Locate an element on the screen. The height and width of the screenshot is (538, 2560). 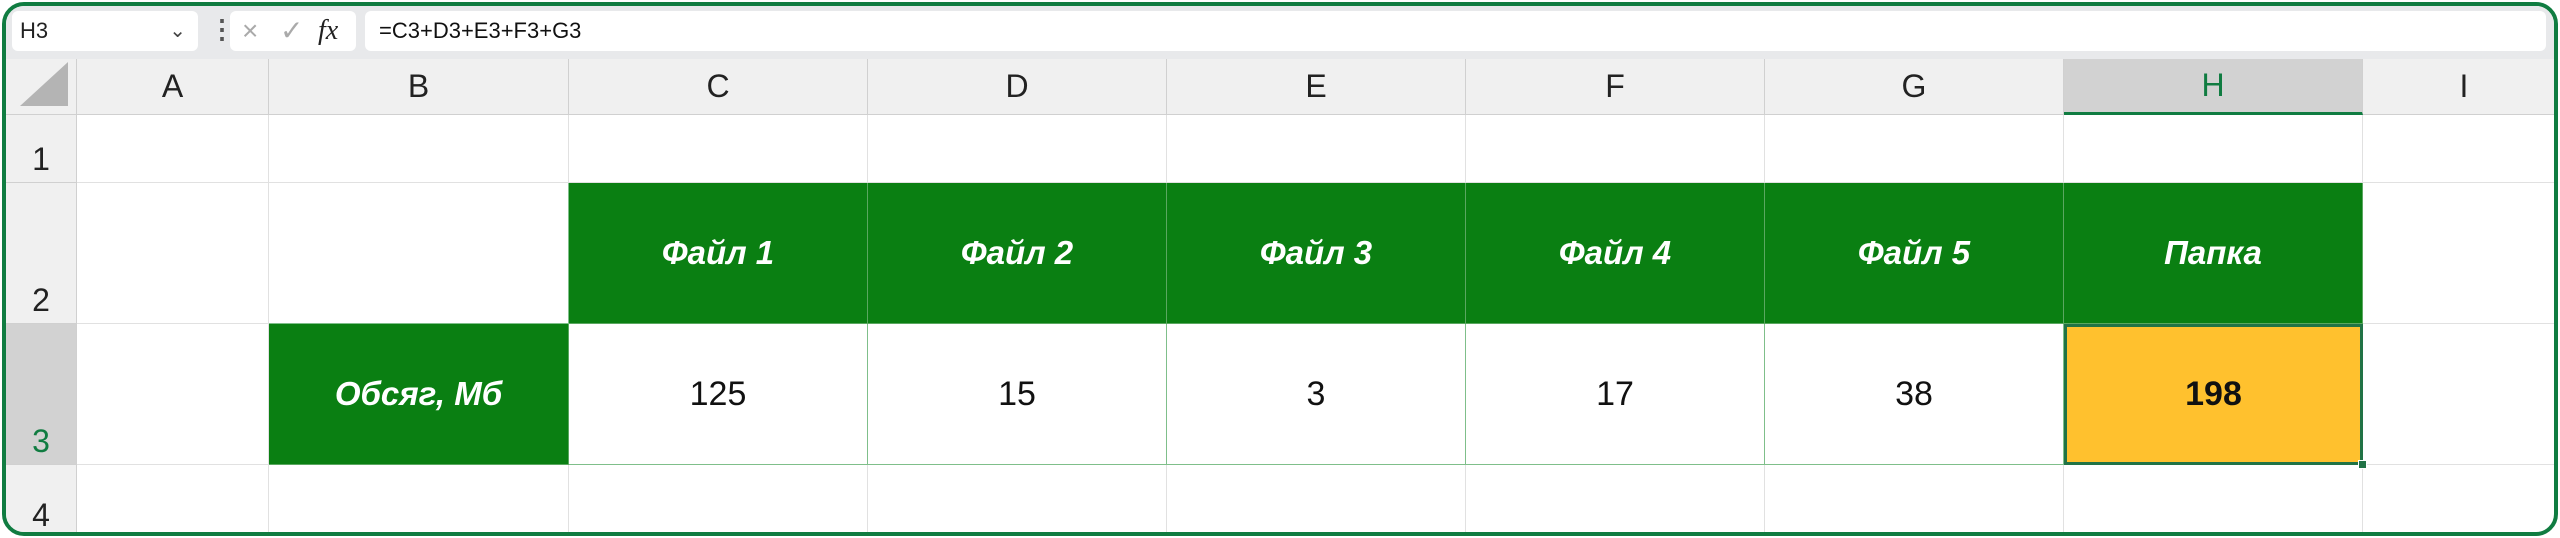
value-cell-d3: 15 is located at coordinates (1017, 394).